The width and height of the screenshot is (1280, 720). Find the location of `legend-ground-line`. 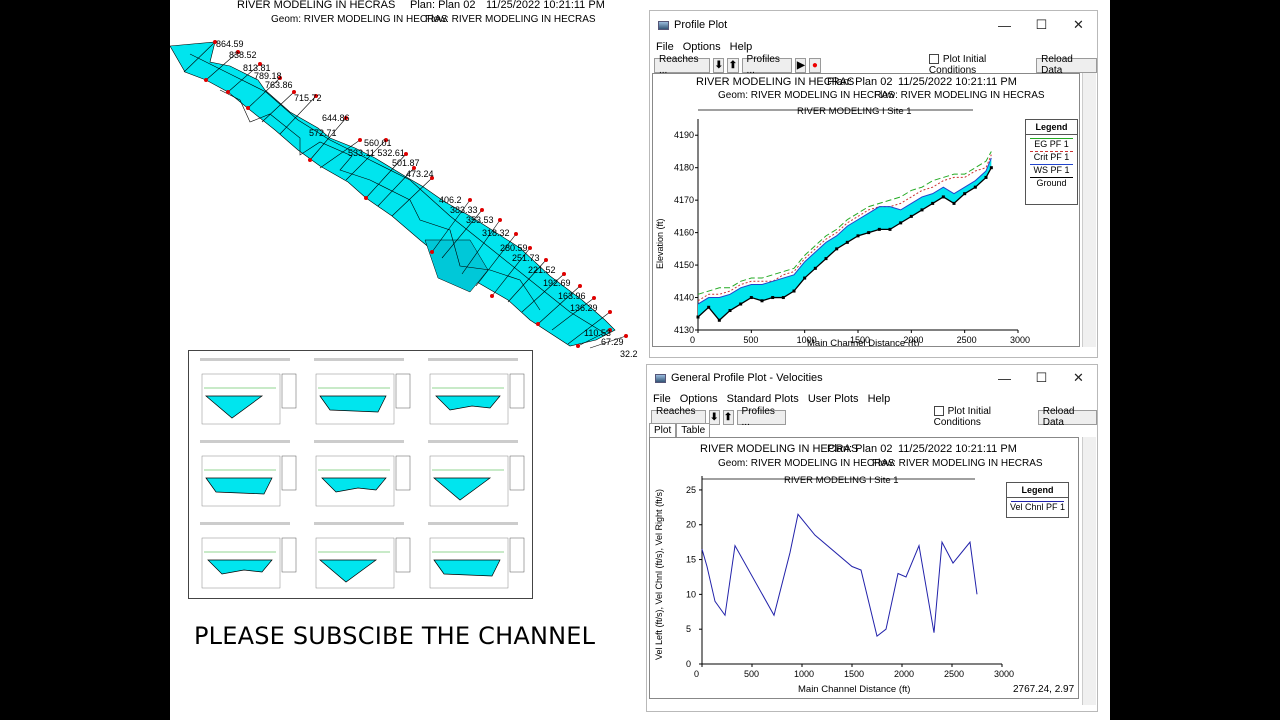

legend-ground-line is located at coordinates (1051, 177).